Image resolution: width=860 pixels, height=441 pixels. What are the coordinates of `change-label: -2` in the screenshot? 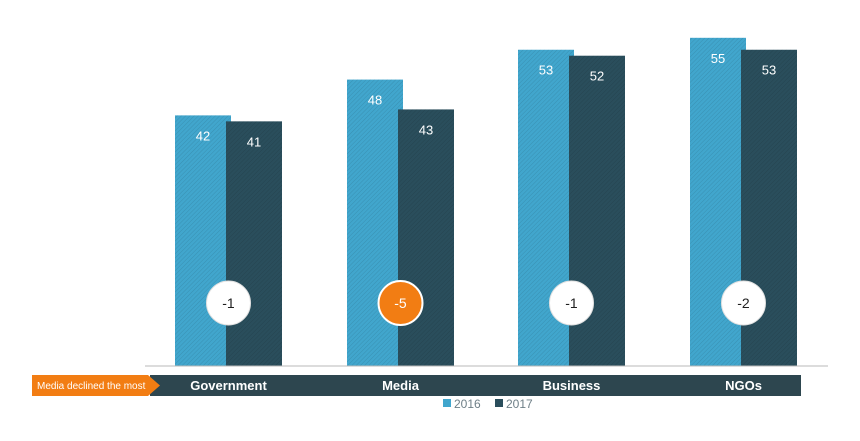 It's located at (743, 303).